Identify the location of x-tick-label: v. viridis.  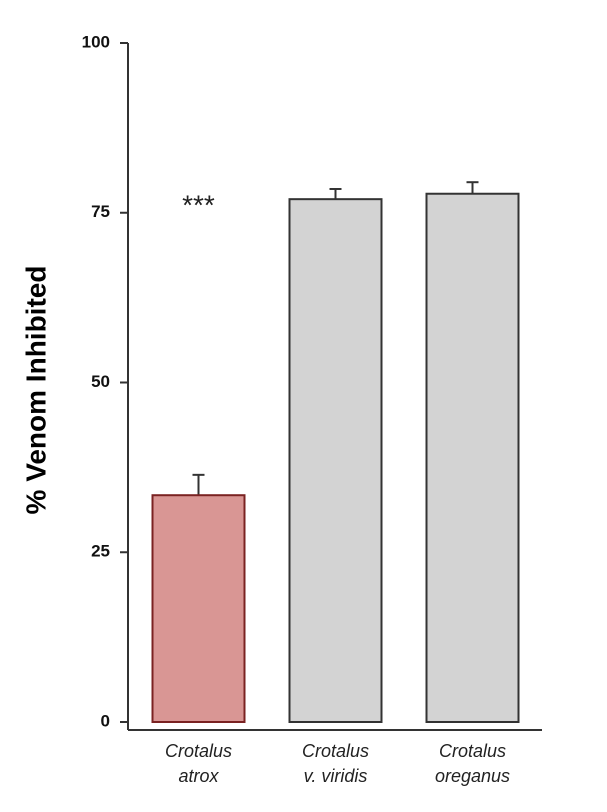
(336, 776).